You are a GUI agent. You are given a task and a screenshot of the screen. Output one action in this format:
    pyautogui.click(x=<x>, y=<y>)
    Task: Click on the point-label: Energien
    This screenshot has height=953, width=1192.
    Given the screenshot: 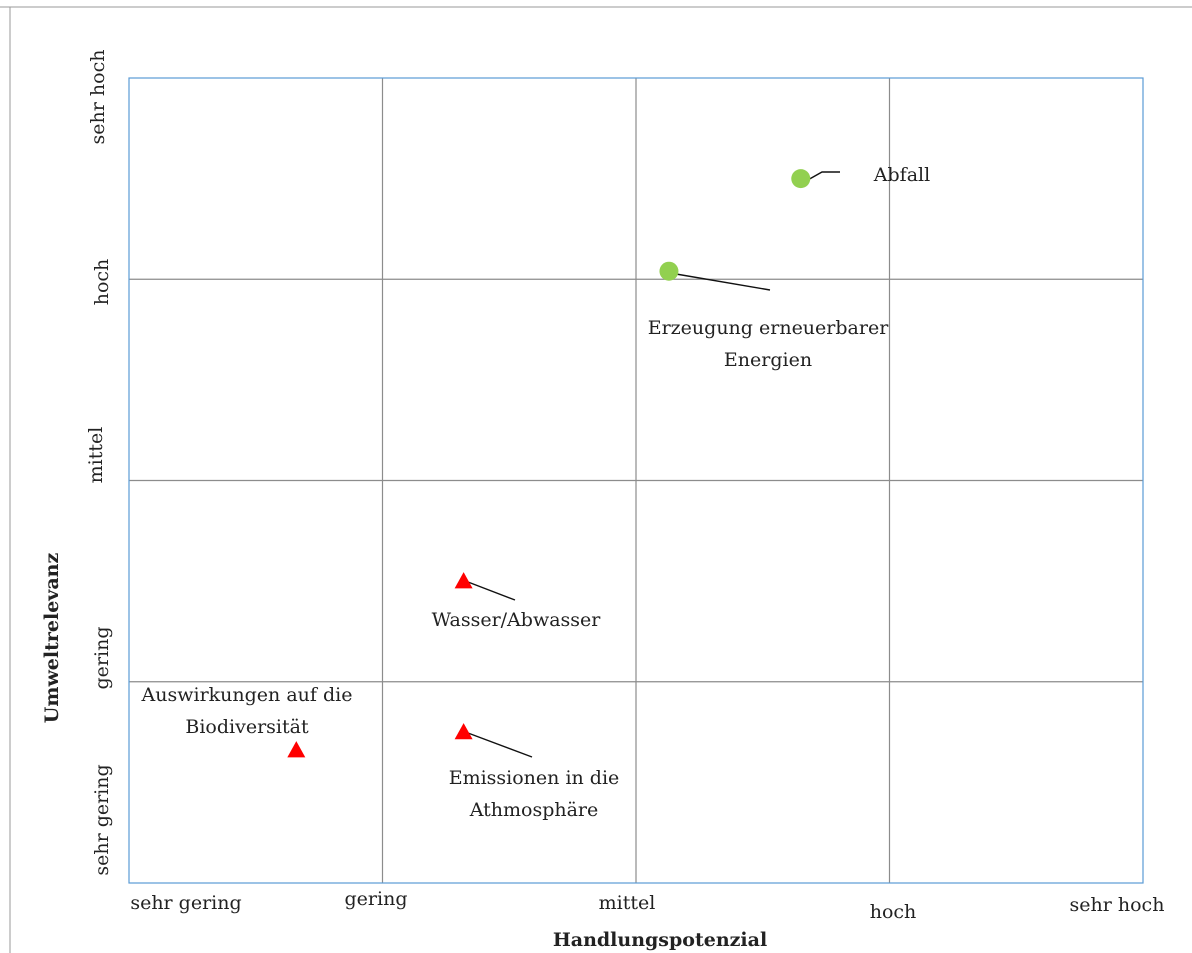 What is the action you would take?
    pyautogui.click(x=768, y=360)
    